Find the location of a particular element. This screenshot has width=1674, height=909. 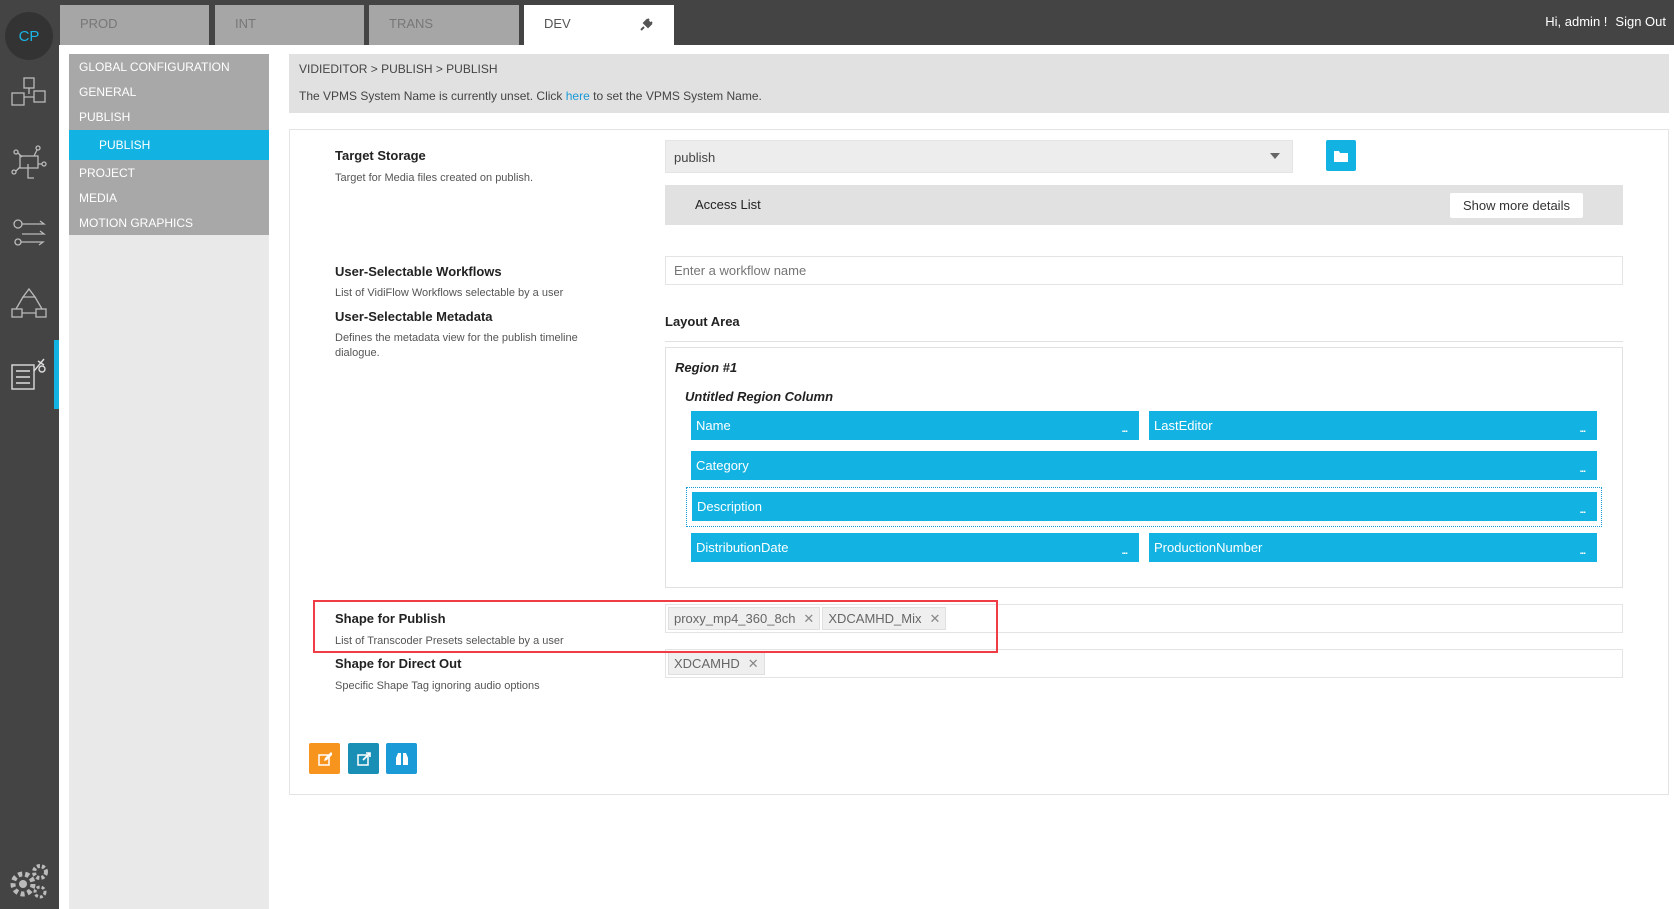

shape-direct-label: Shape for Direct Out is located at coordinates (398, 663).